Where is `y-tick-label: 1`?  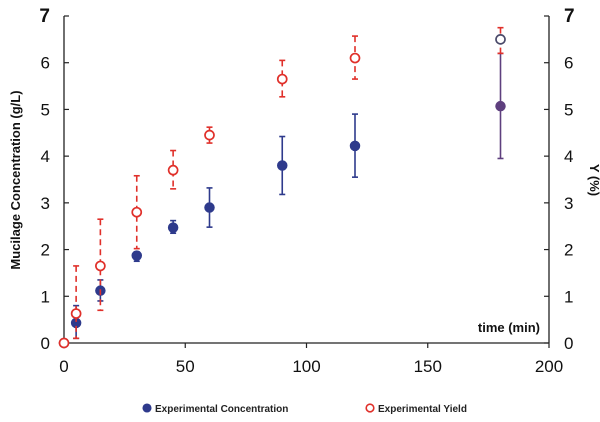
y-tick-label: 1 is located at coordinates (45, 296).